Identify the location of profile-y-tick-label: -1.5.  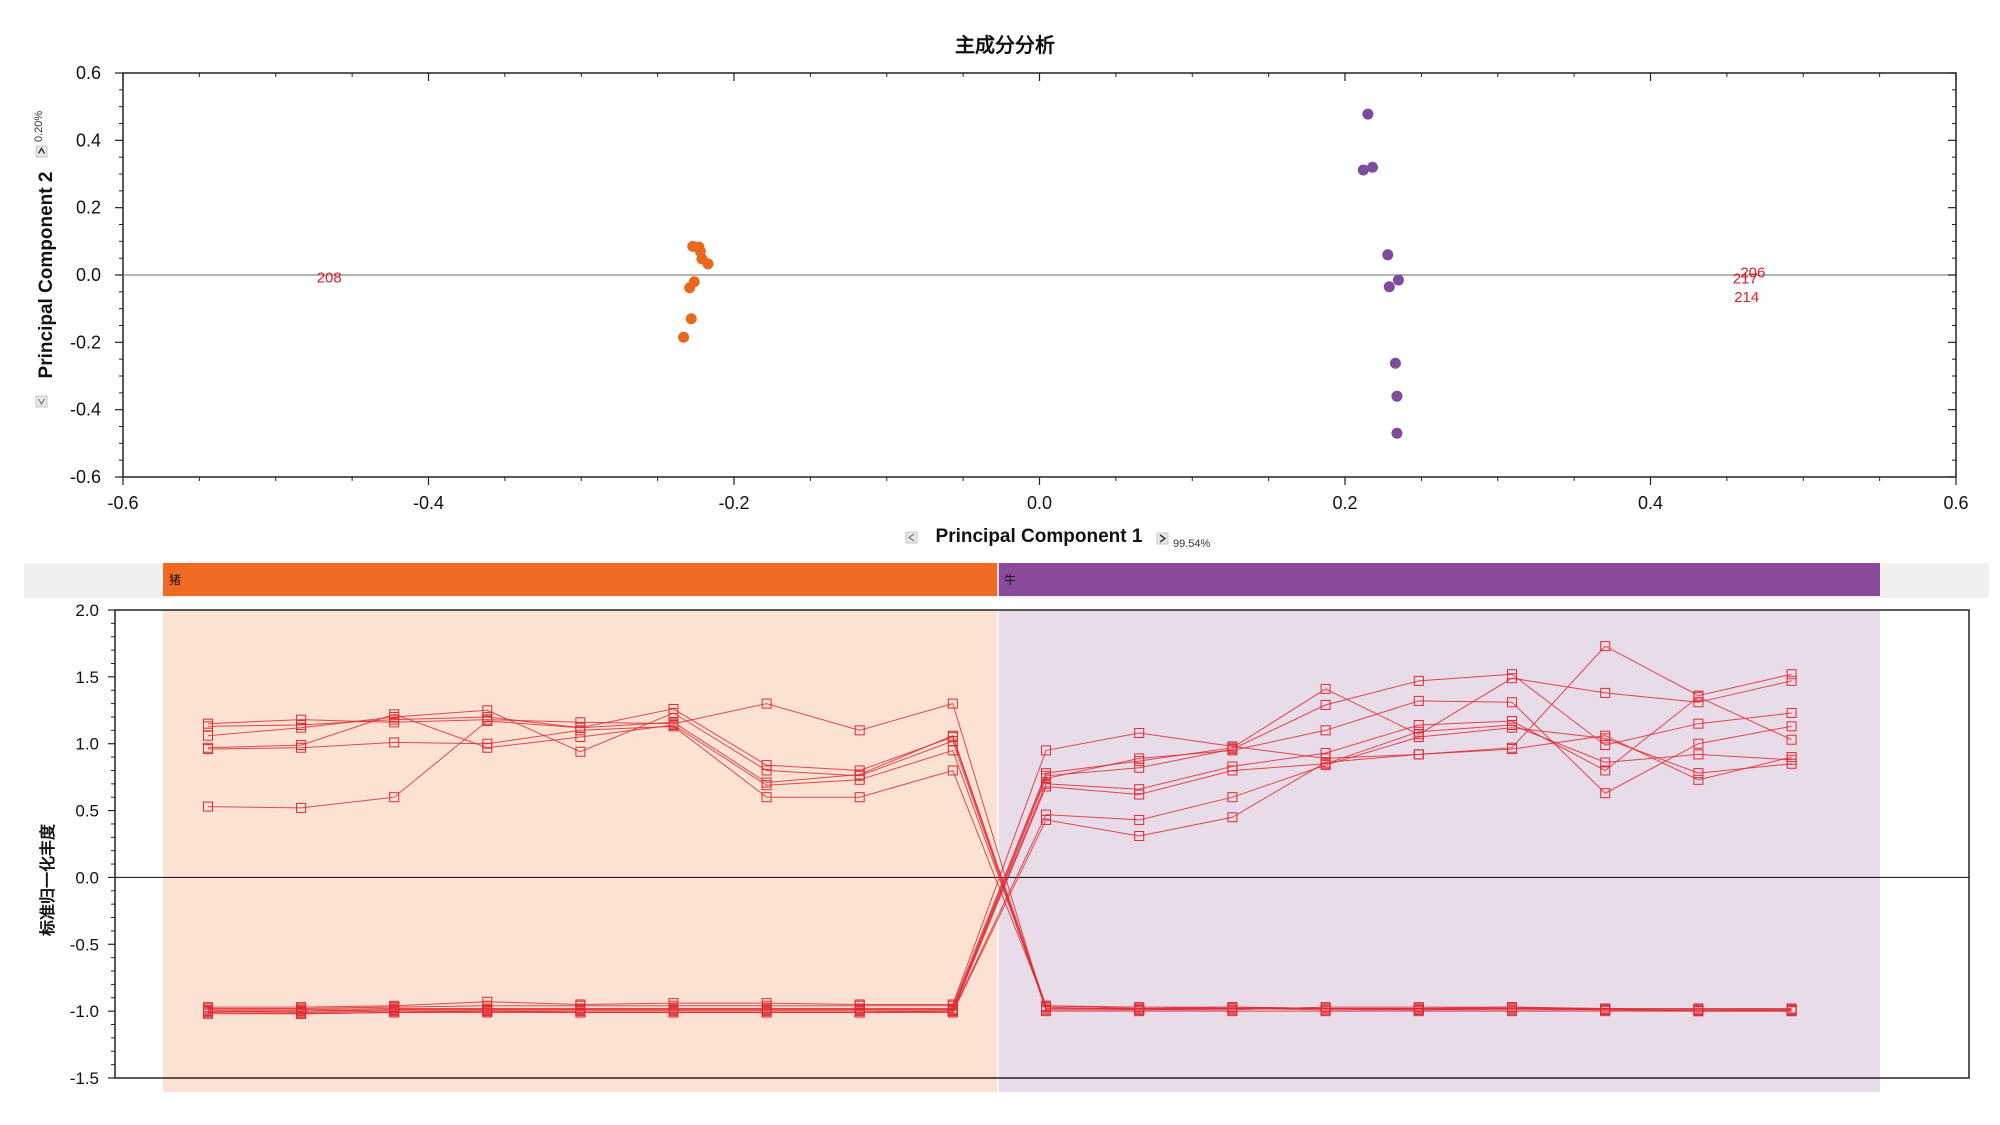
(84, 1078).